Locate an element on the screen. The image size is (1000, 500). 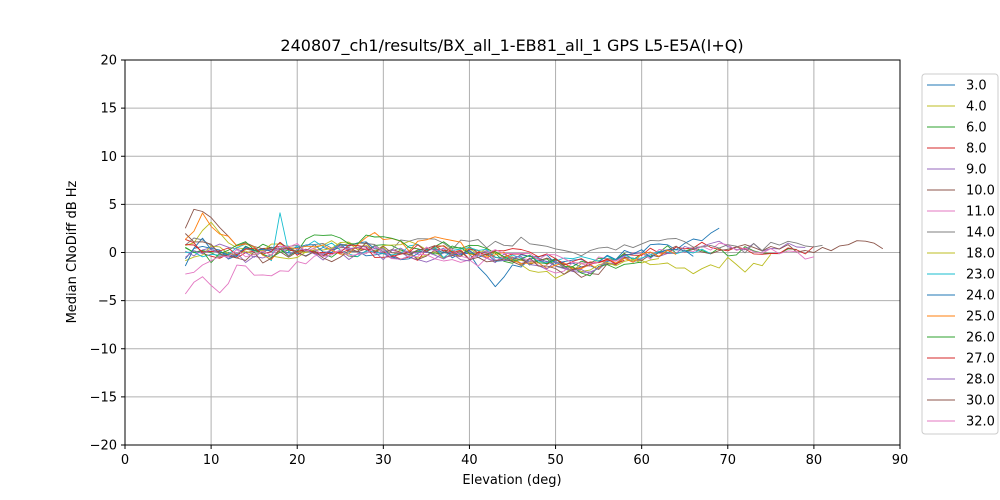
series-line-30.0 is located at coordinates (387, 254).